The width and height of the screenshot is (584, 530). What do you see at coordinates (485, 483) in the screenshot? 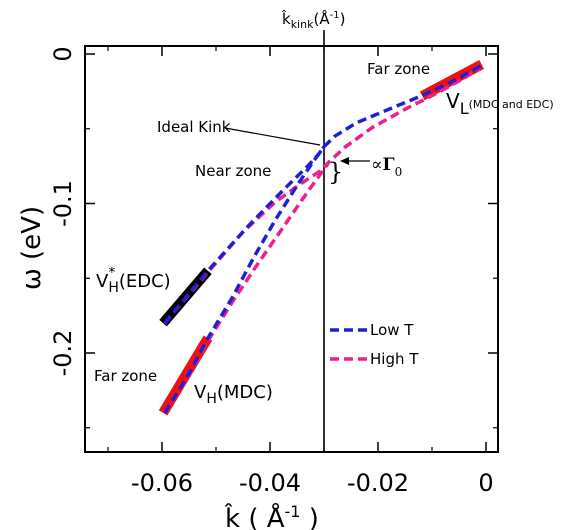
I see `x-tick-label: 0` at bounding box center [485, 483].